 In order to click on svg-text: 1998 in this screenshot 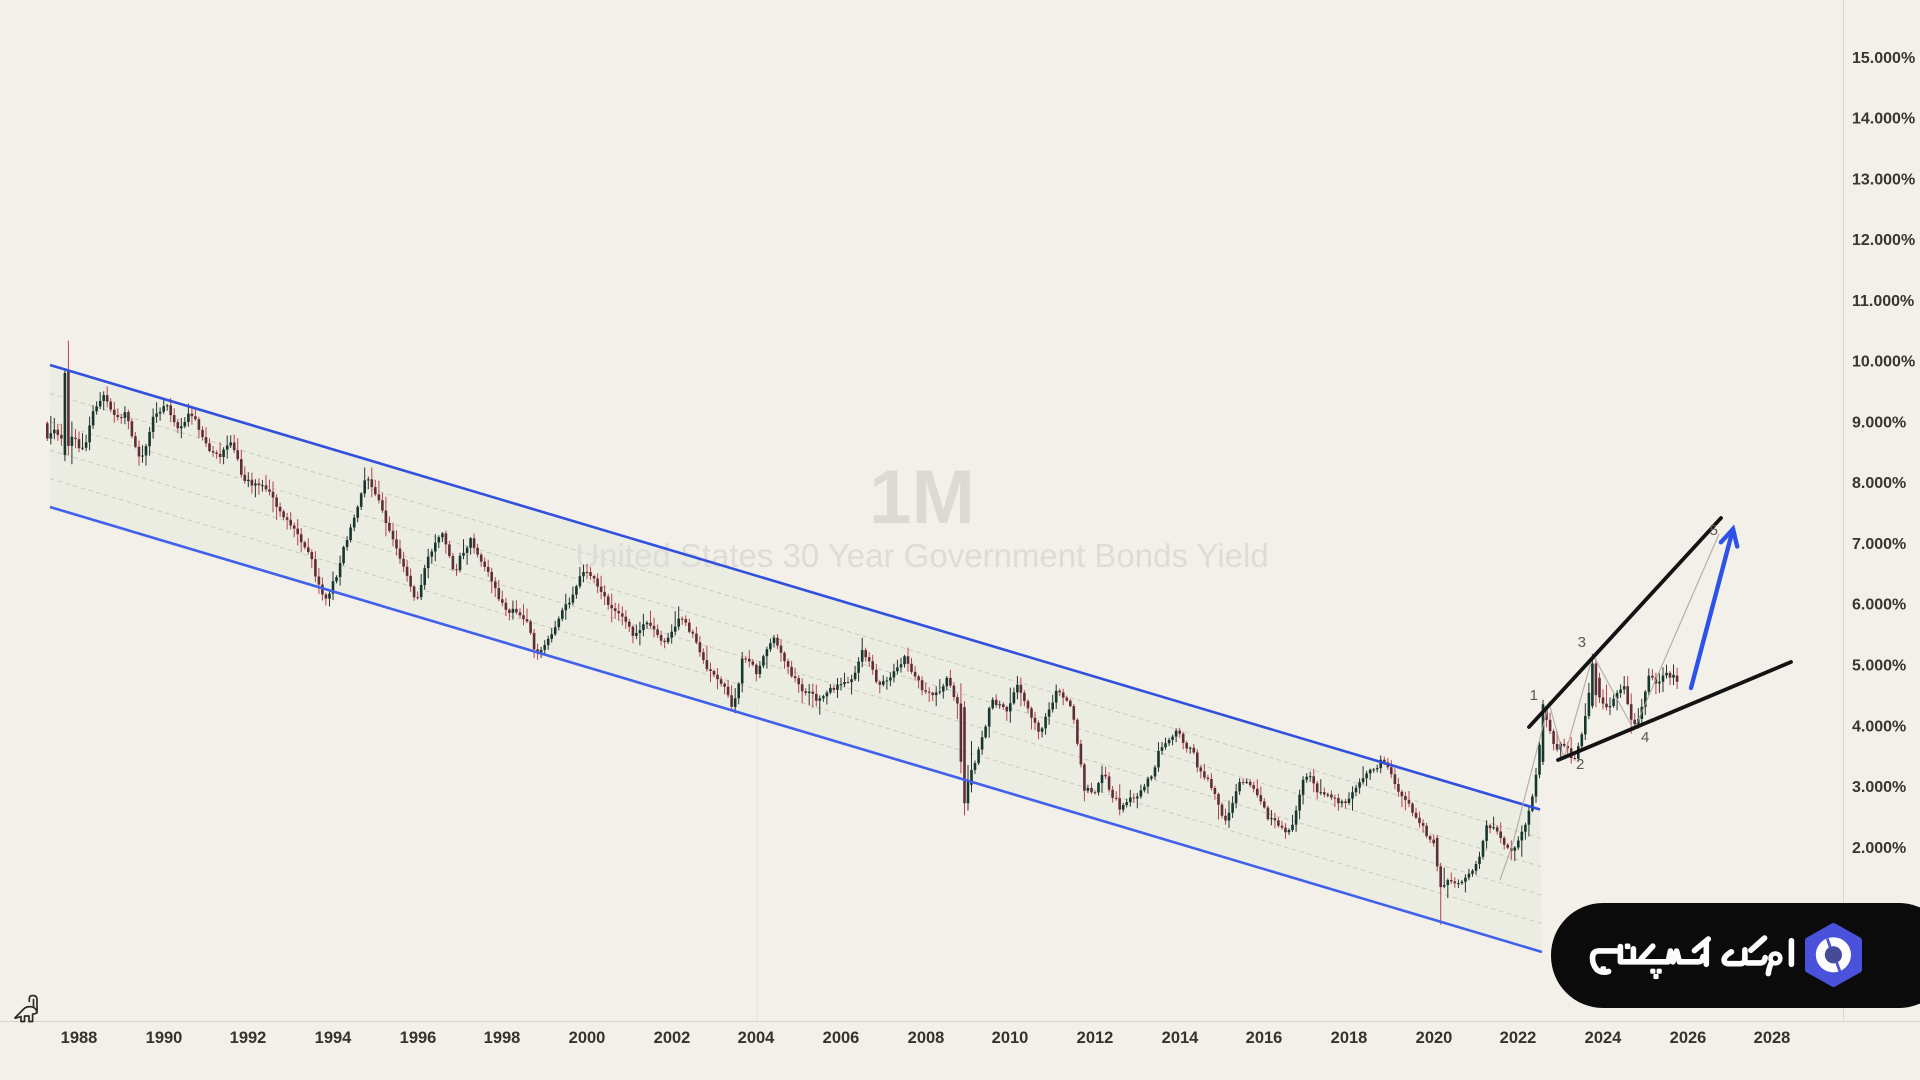, I will do `click(502, 1038)`.